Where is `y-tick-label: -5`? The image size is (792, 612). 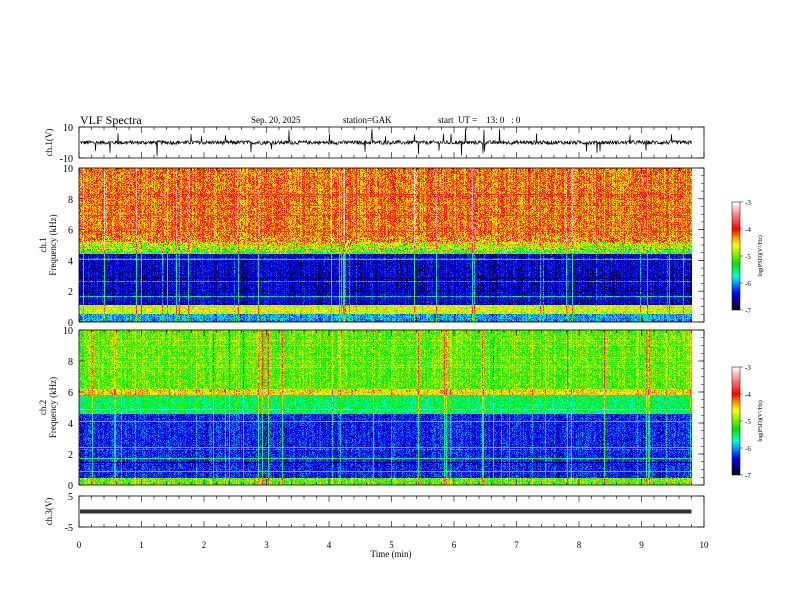
y-tick-label: -5 is located at coordinates (69, 528).